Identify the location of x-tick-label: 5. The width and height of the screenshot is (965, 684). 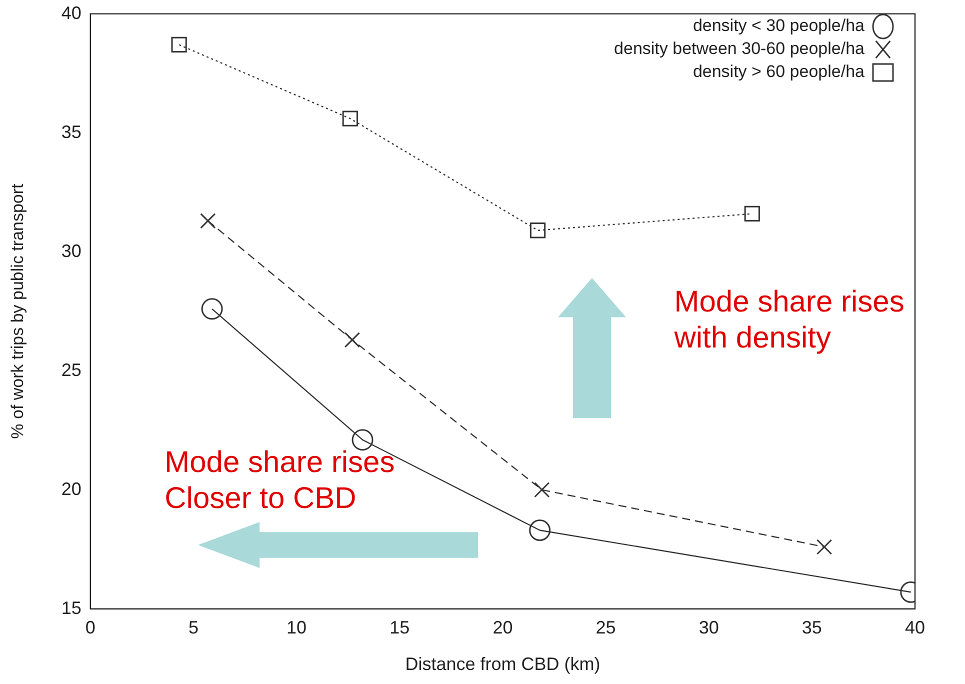
(193, 628).